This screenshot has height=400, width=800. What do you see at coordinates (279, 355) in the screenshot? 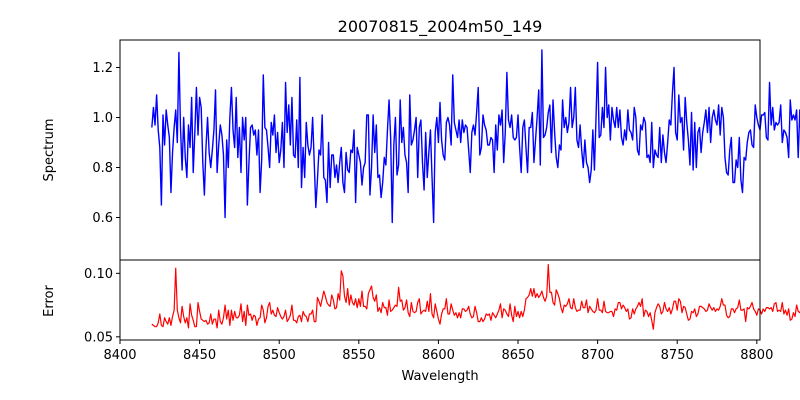
I see `x-tick-label: 8500` at bounding box center [279, 355].